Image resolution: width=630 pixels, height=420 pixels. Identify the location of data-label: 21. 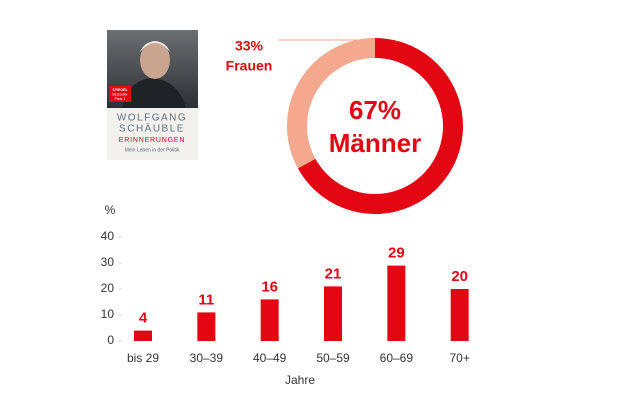
(333, 273).